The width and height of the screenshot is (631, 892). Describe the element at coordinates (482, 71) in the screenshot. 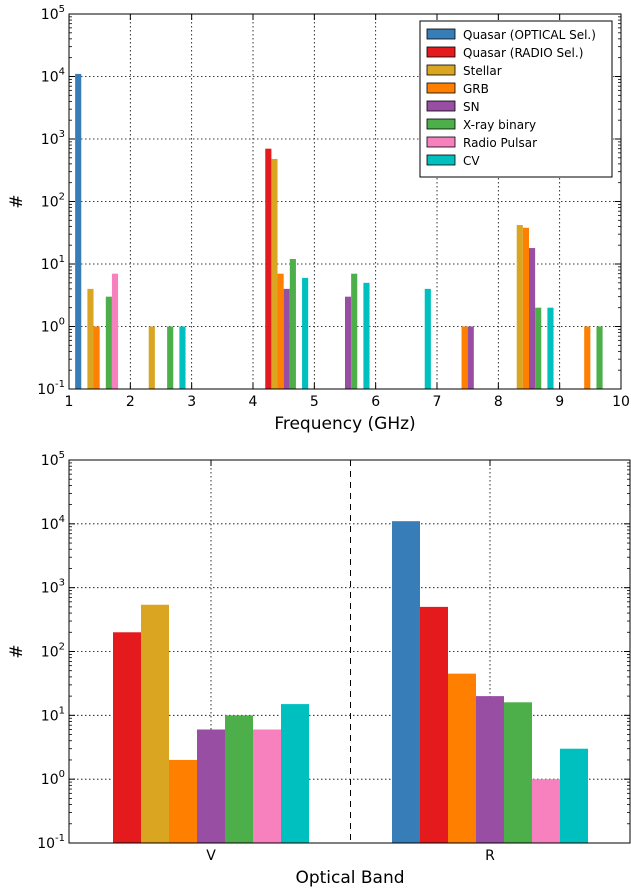

I see `legend-entry-label: Stellar` at that location.